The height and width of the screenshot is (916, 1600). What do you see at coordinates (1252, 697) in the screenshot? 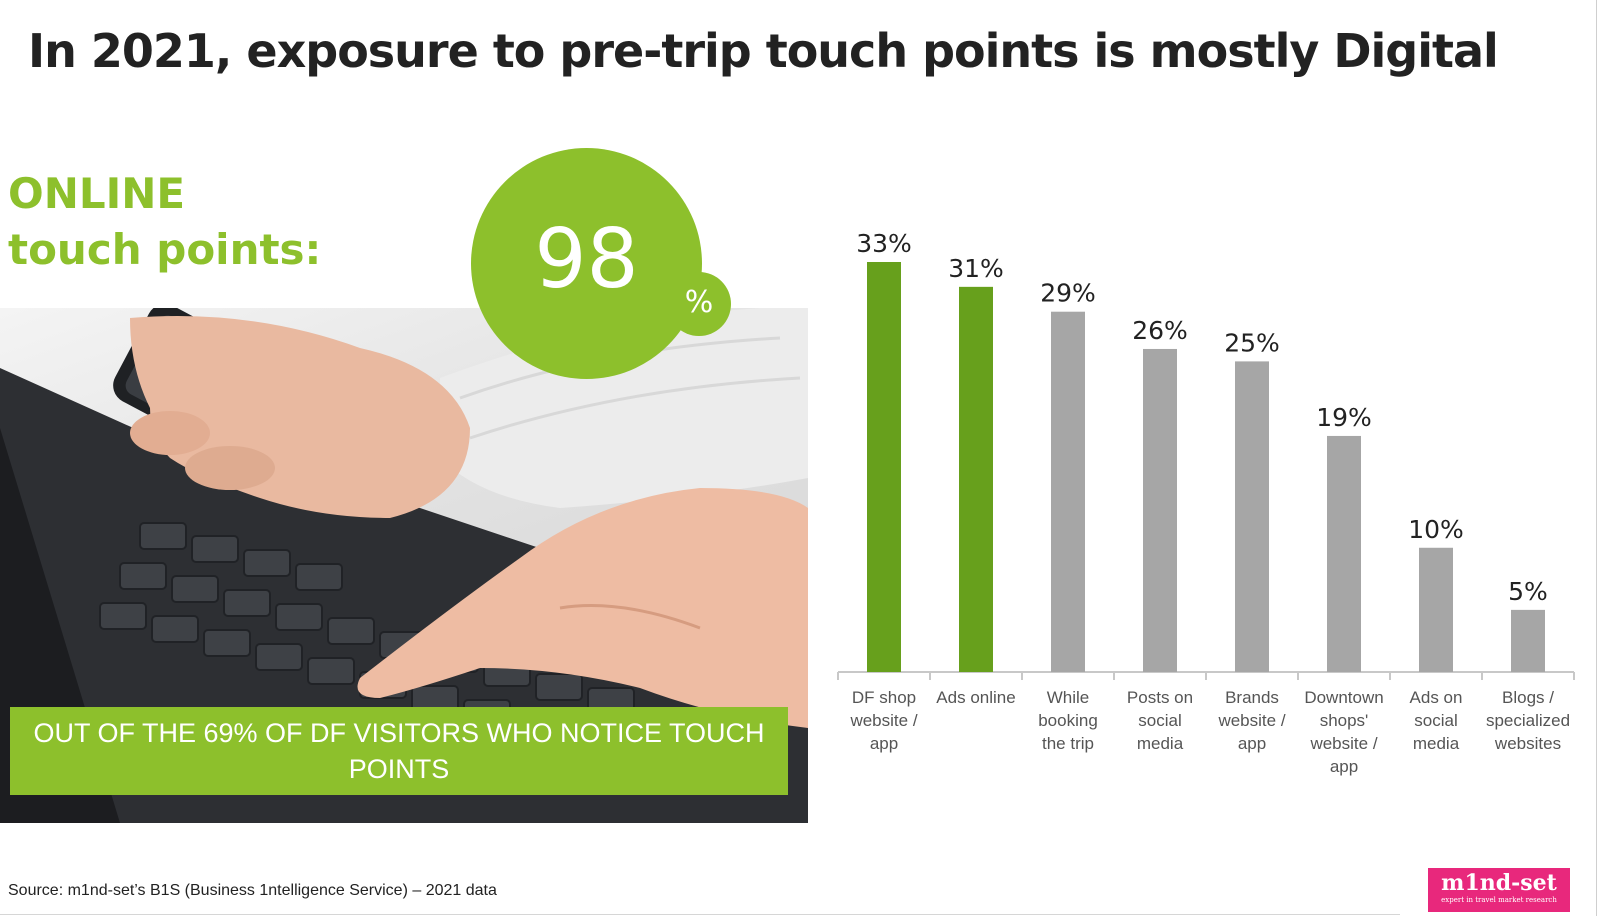
I see `category-label-line: Brands` at bounding box center [1252, 697].